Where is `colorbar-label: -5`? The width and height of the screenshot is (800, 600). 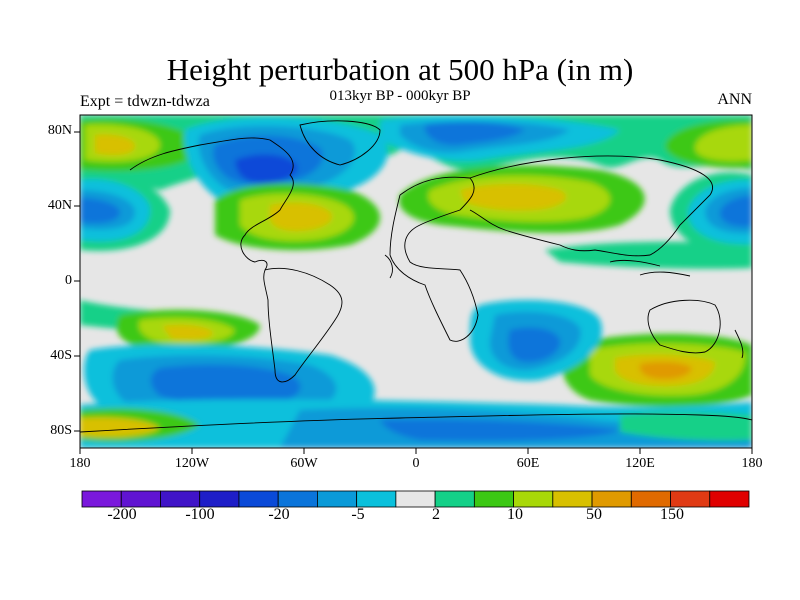 colorbar-label: -5 is located at coordinates (358, 514).